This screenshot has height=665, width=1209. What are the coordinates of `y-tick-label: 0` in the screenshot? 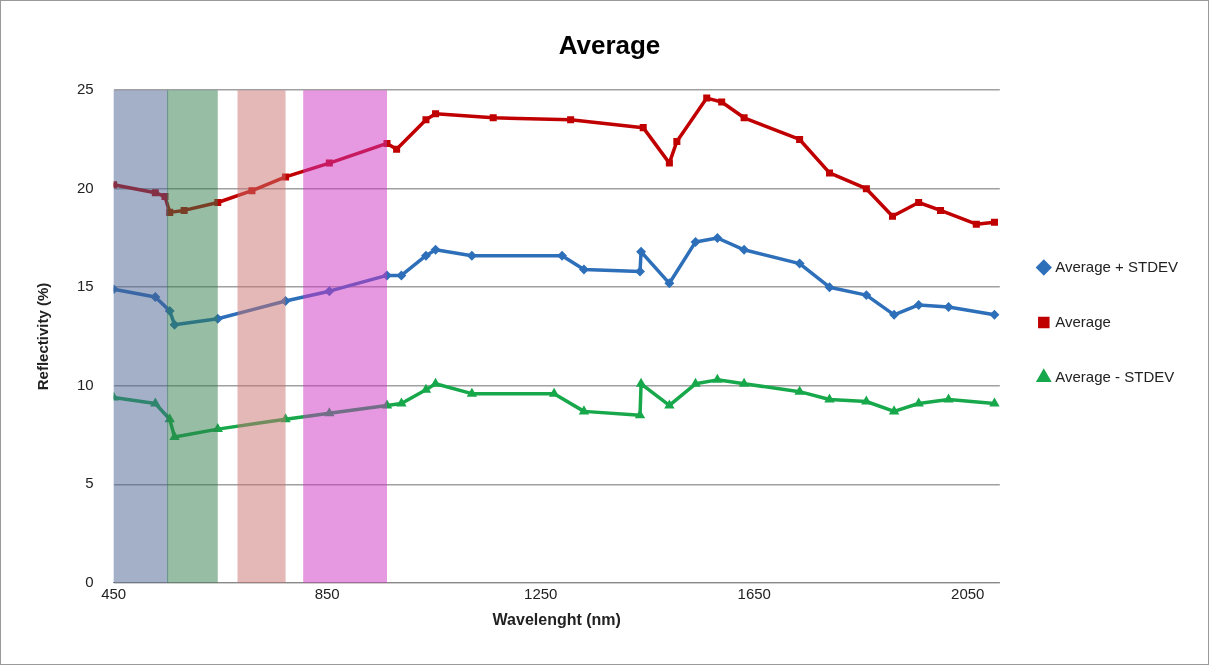 It's located at (89, 581).